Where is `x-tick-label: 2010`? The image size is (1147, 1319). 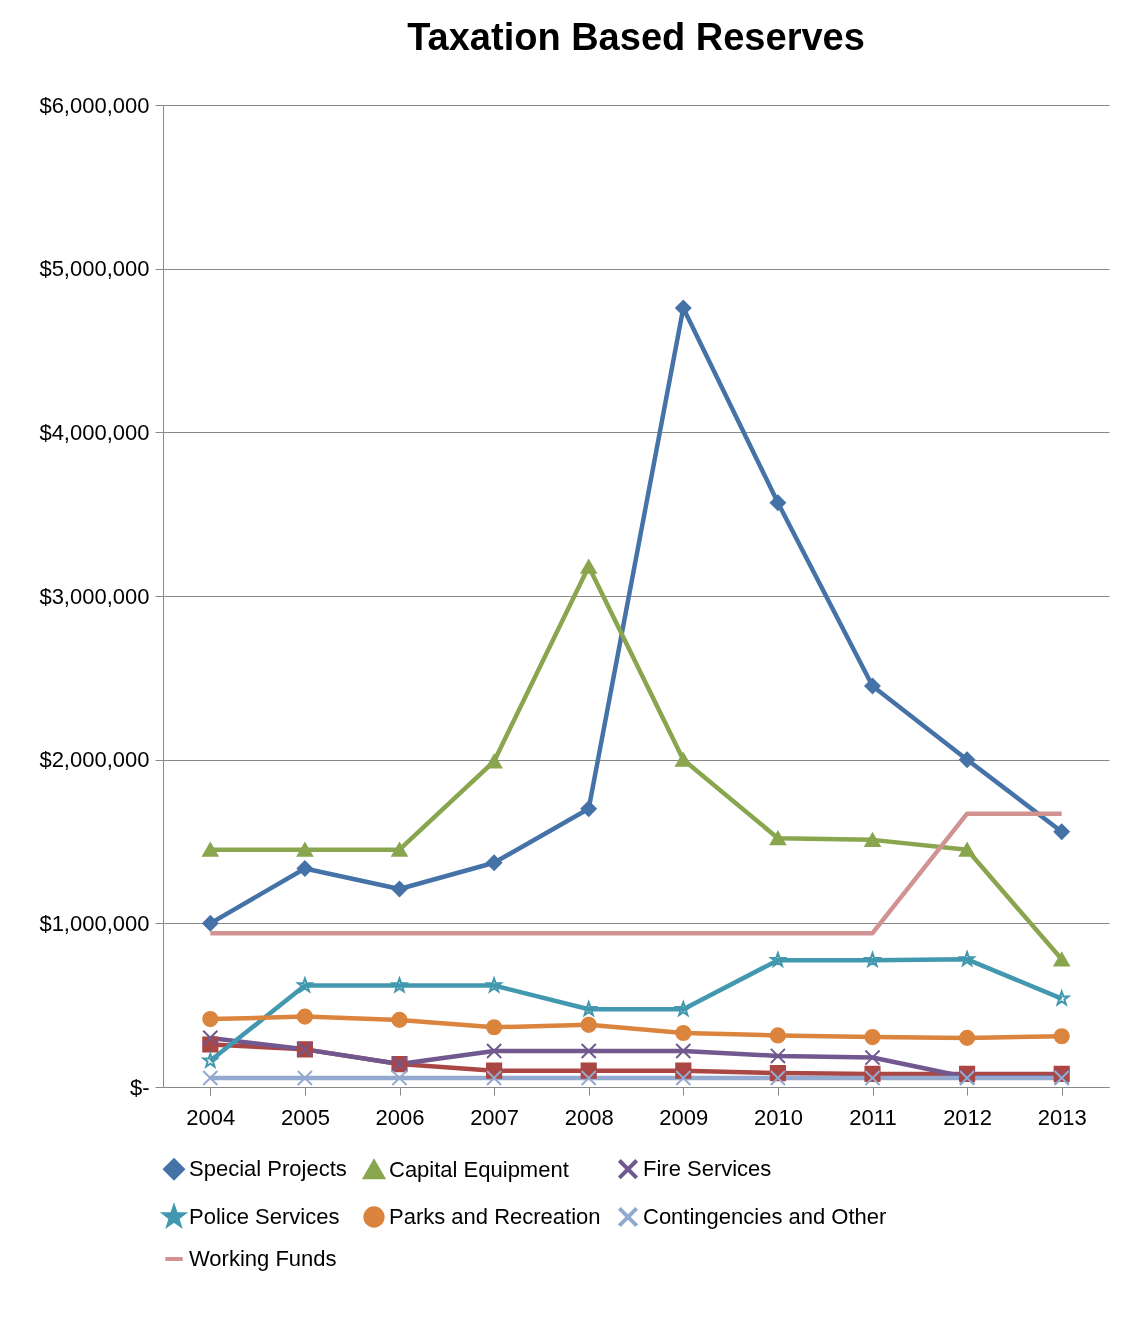 x-tick-label: 2010 is located at coordinates (778, 1117).